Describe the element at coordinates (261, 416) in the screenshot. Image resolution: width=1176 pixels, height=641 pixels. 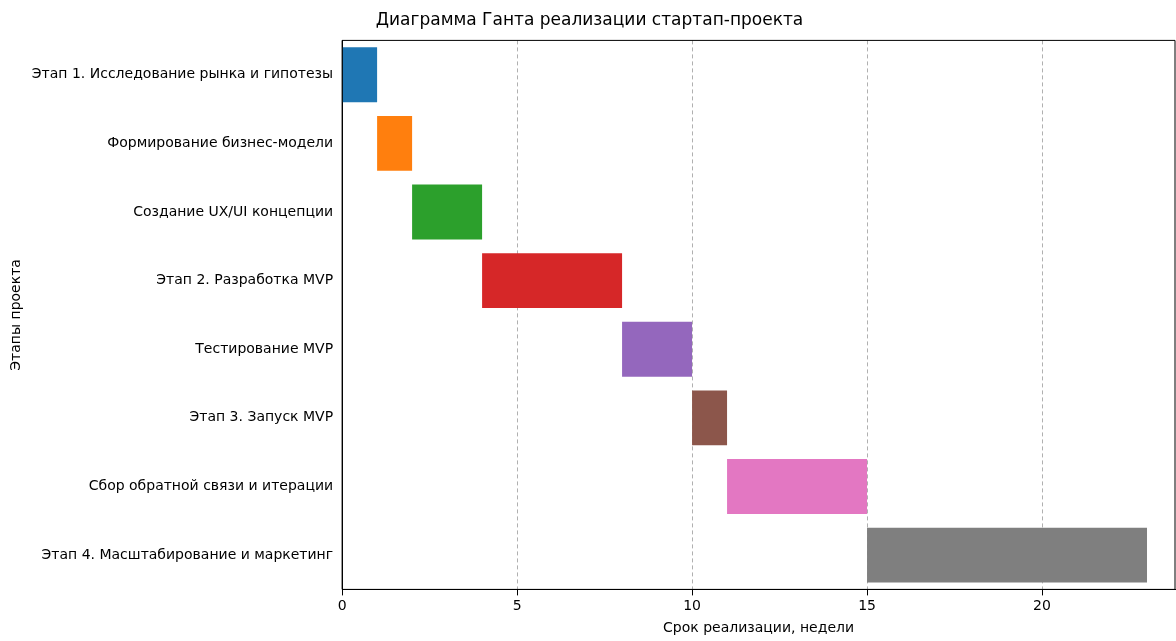
I see `y-tick-label: Этап 3. Запуск MVP` at that location.